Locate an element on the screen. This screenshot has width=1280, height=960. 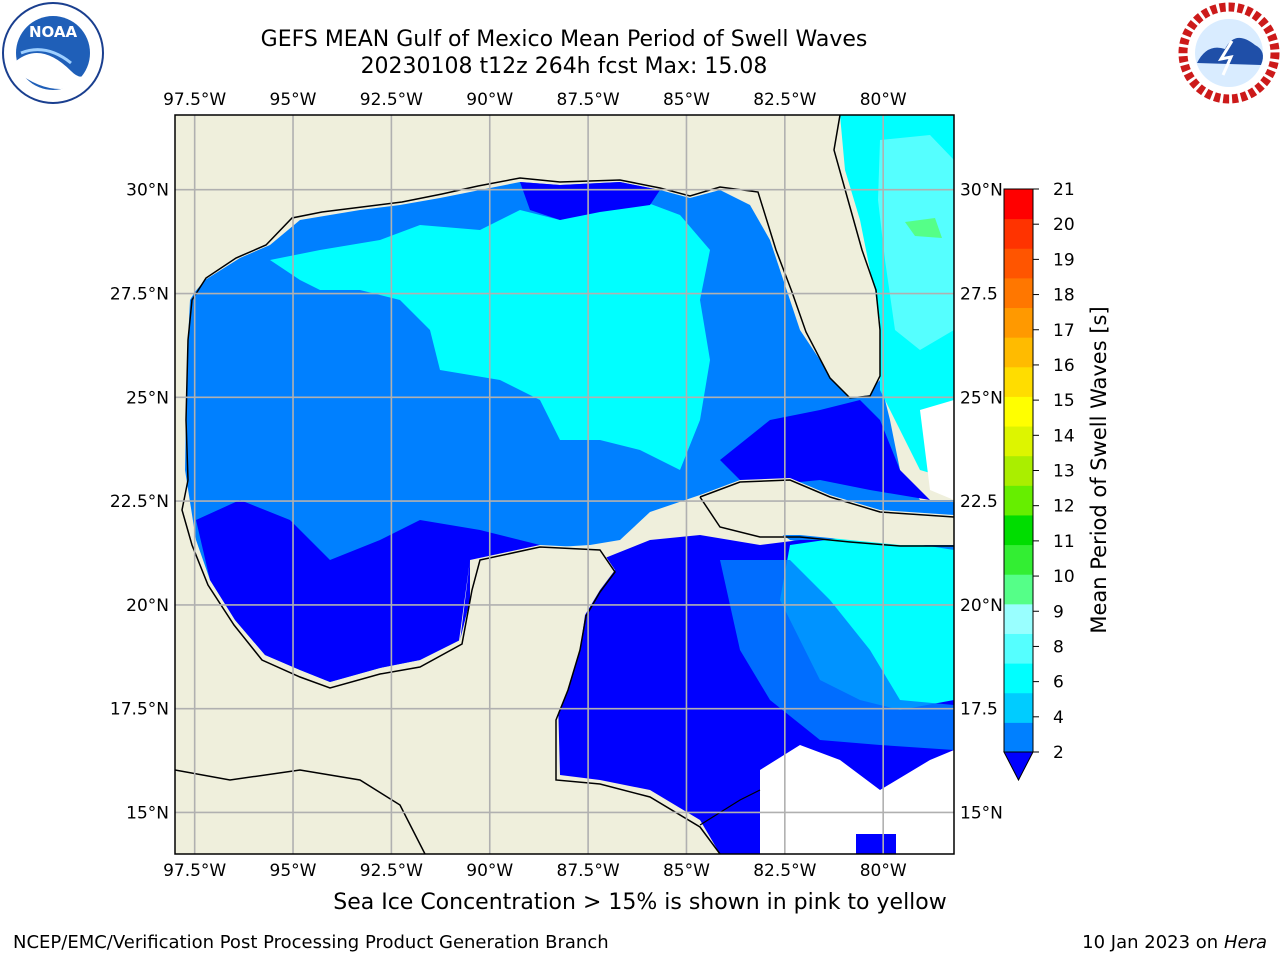
lat-tick-label: 15°N is located at coordinates (147, 813).